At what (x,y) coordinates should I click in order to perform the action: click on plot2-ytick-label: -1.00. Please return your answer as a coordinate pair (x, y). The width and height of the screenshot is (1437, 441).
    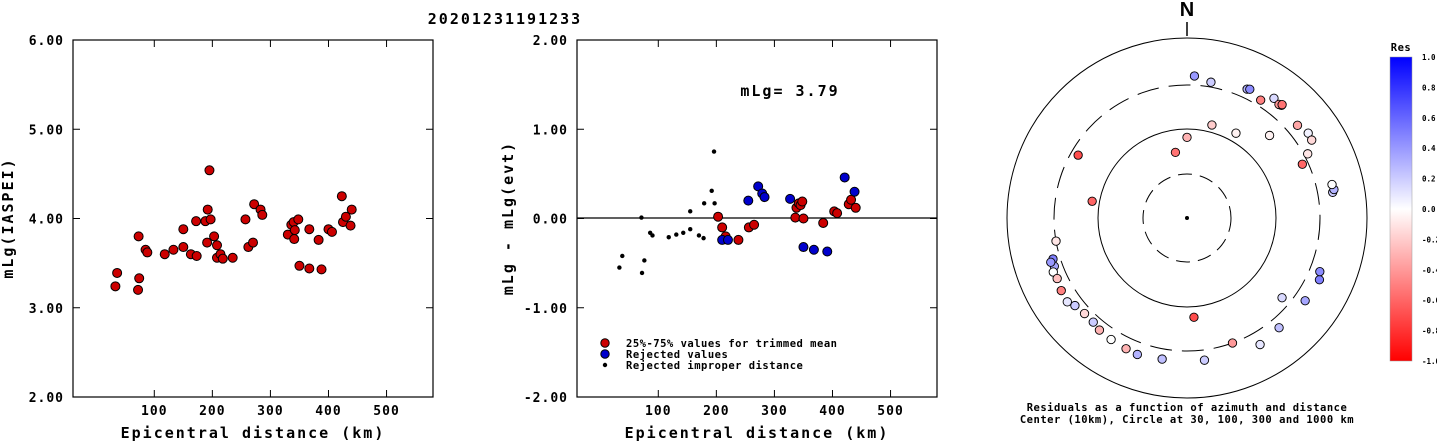
    Looking at the image, I should click on (546, 309).